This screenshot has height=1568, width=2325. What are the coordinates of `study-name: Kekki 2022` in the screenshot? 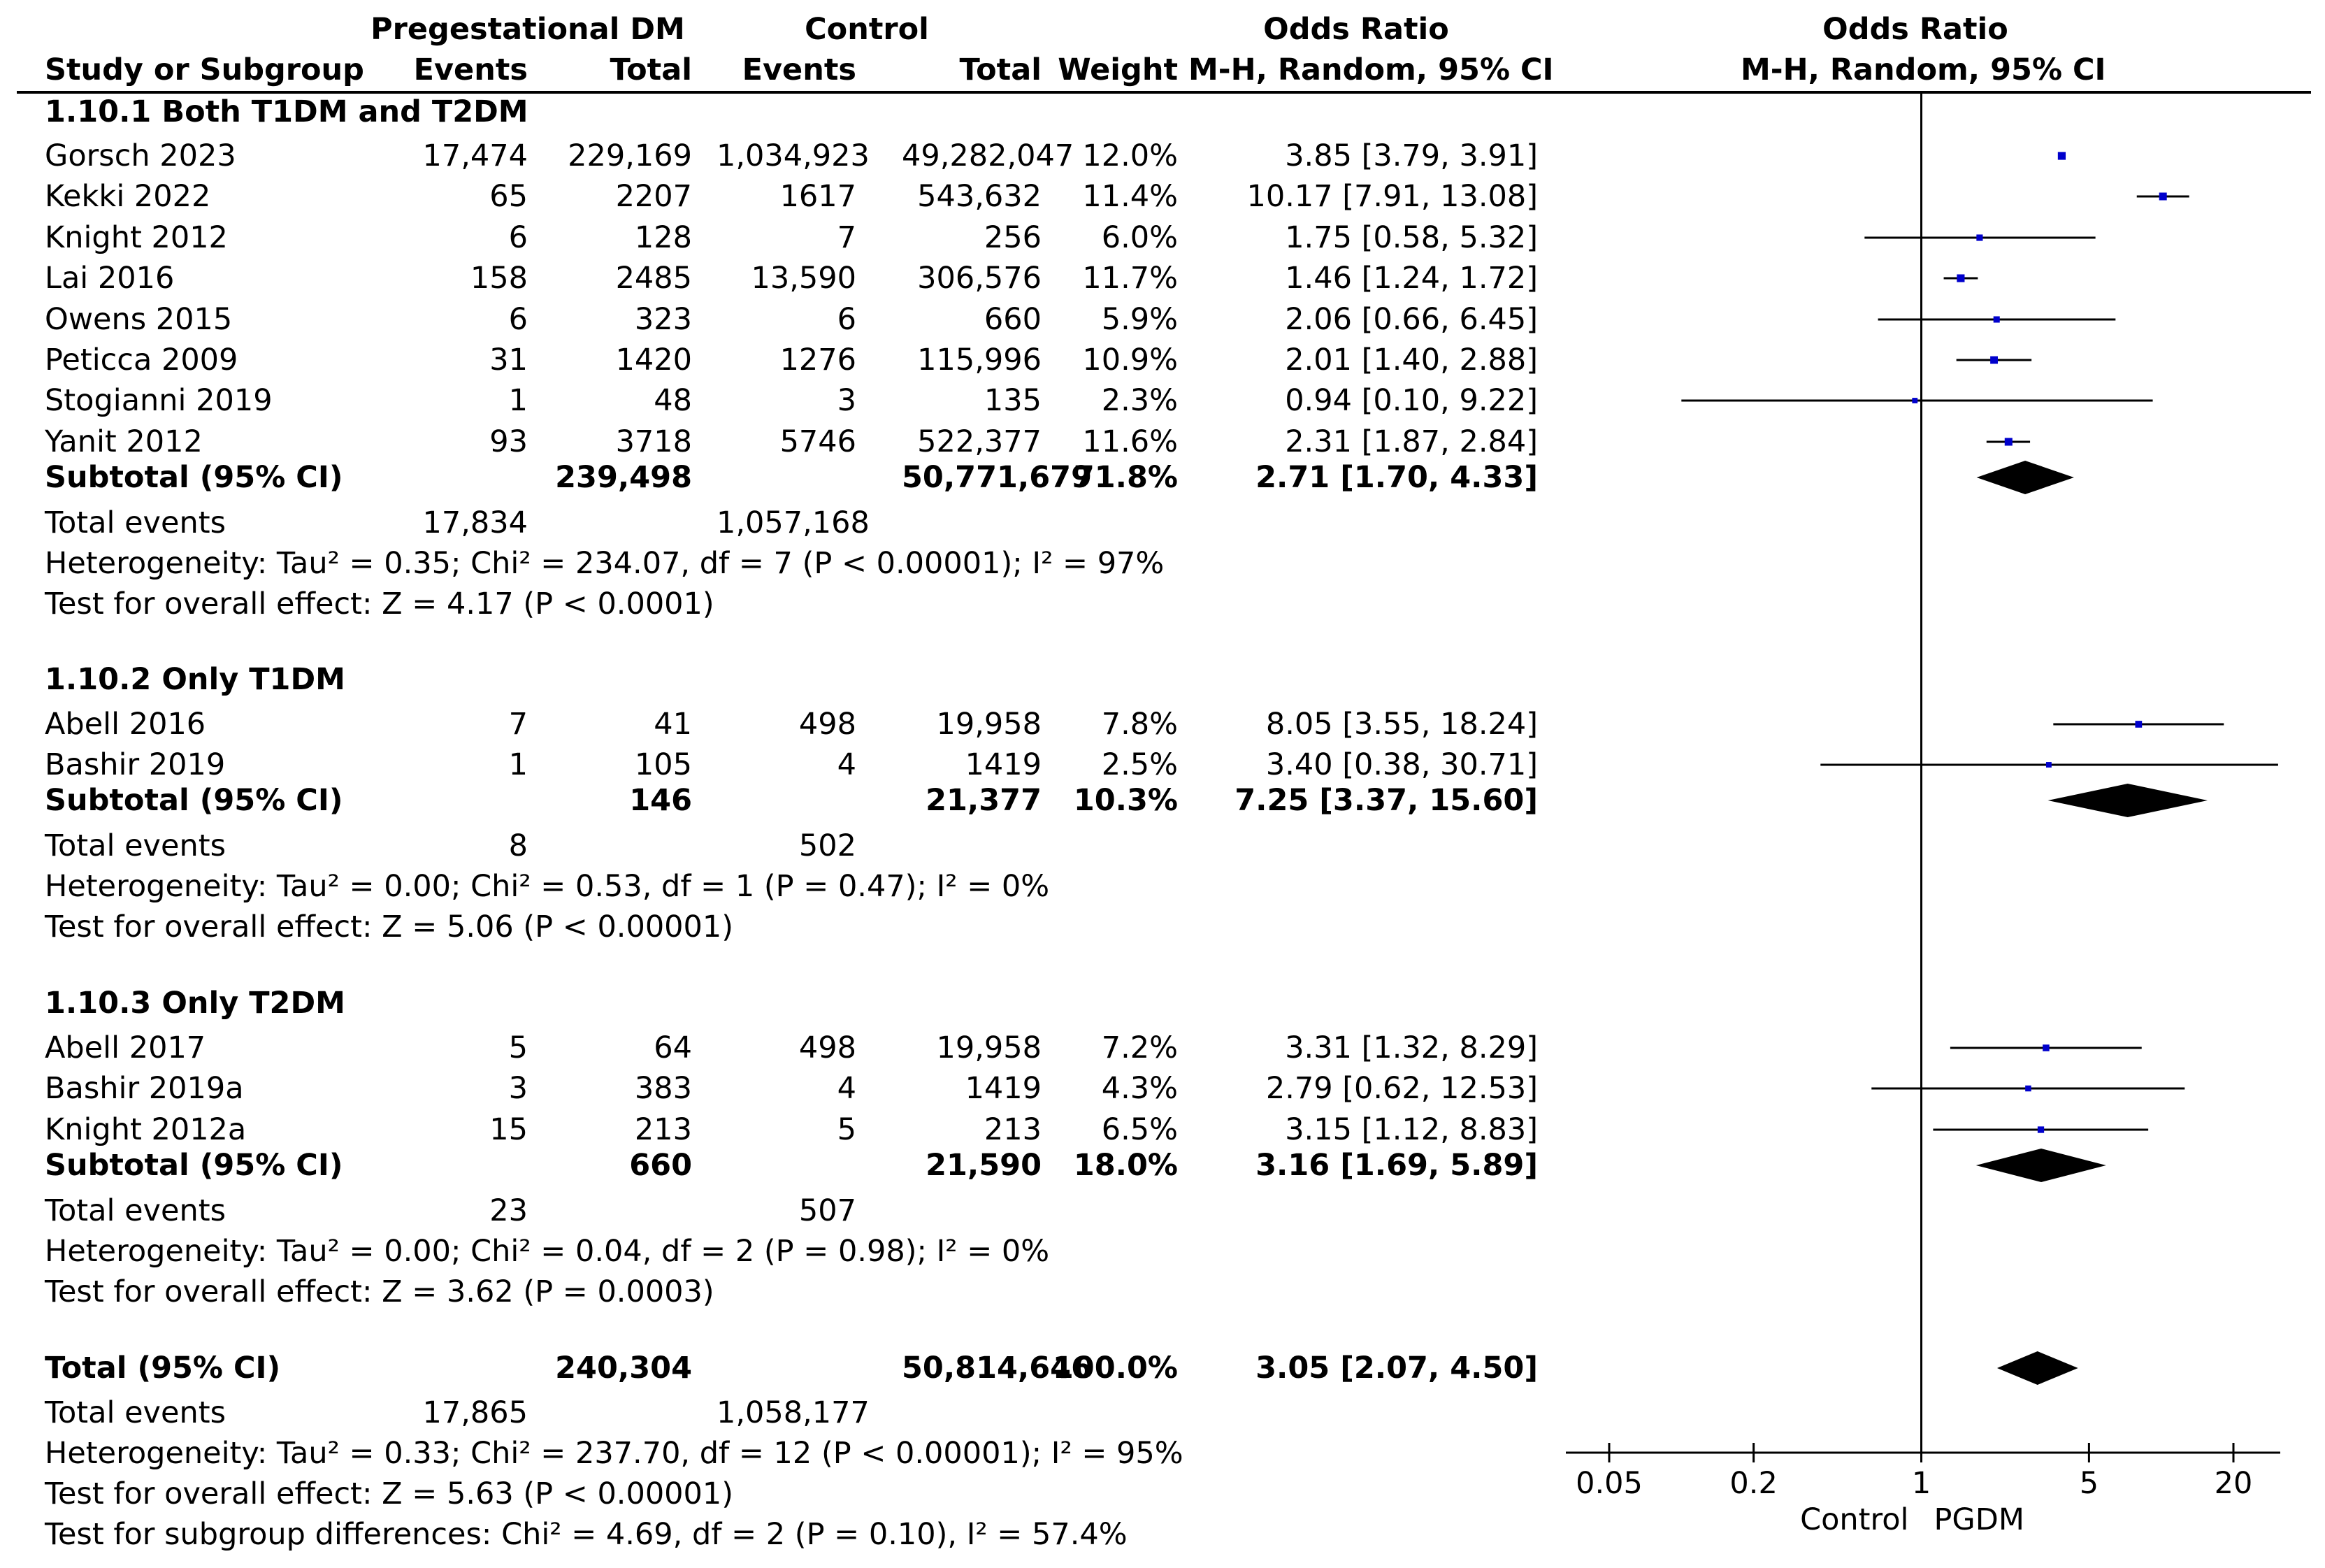 It's located at (128, 196).